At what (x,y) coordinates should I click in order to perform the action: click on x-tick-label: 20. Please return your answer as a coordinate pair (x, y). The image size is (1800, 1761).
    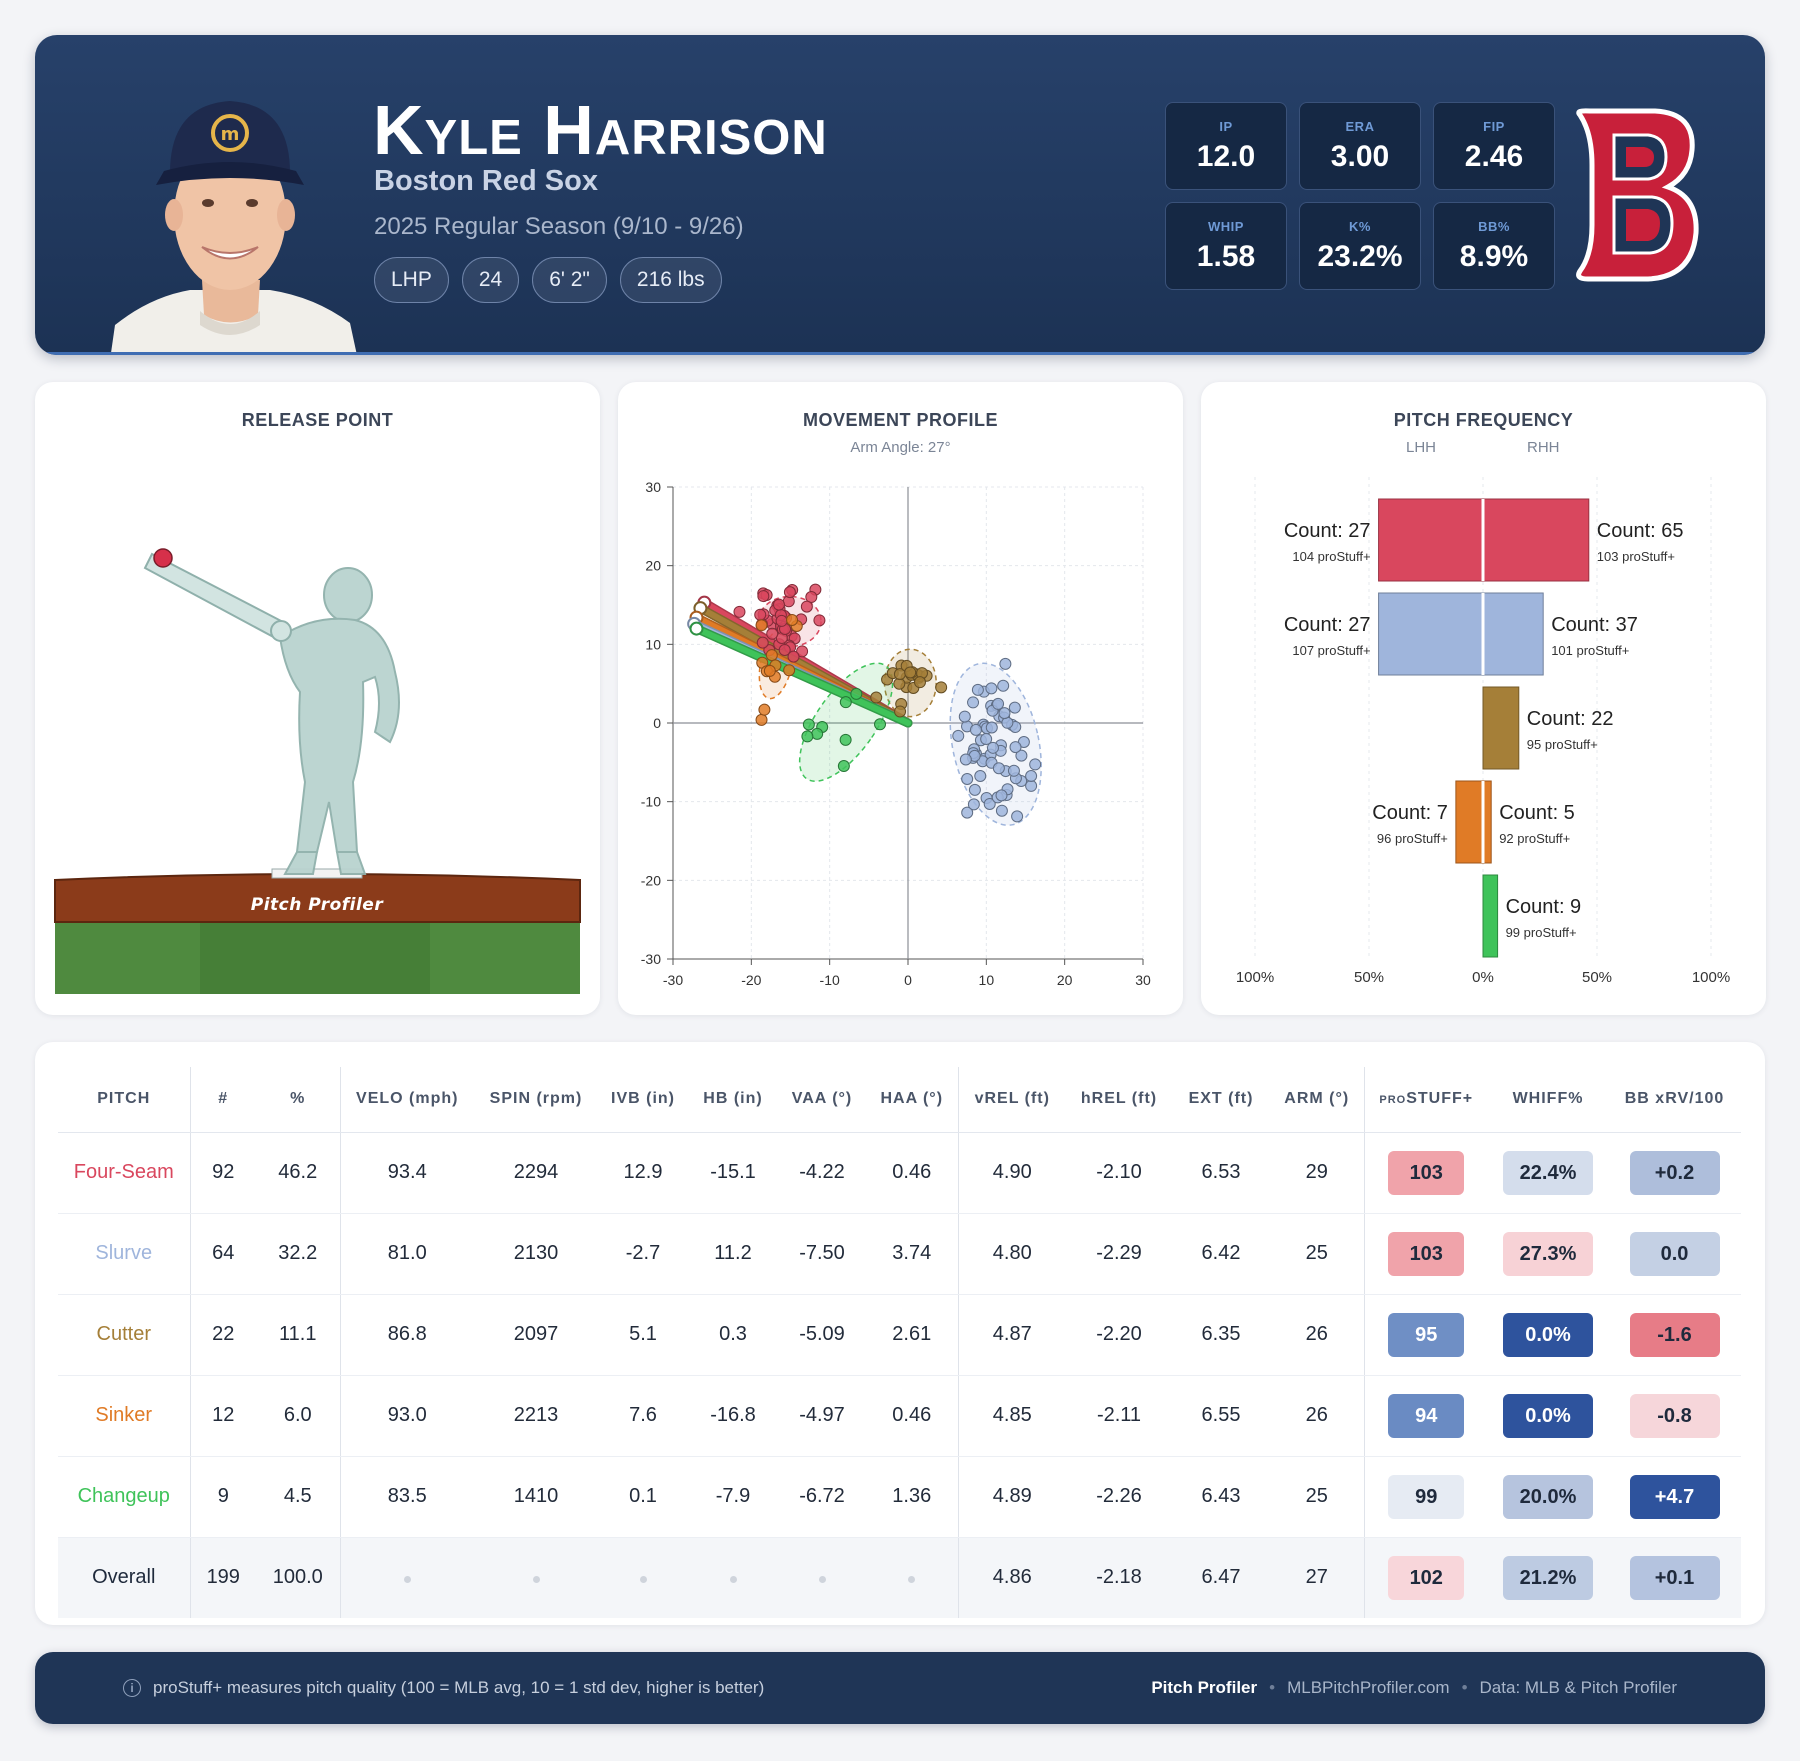
    Looking at the image, I should click on (1065, 980).